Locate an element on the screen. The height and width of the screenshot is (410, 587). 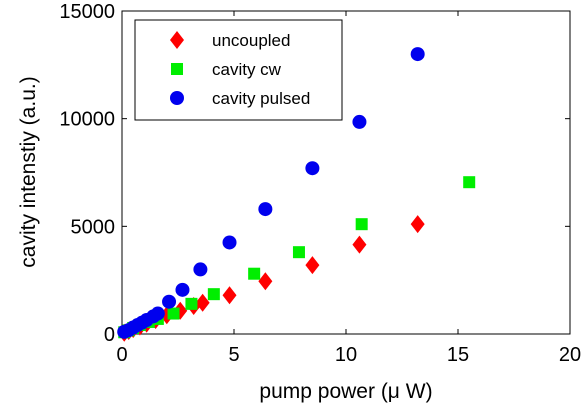
legend-entry-uncoupled: uncoupled is located at coordinates (251, 40).